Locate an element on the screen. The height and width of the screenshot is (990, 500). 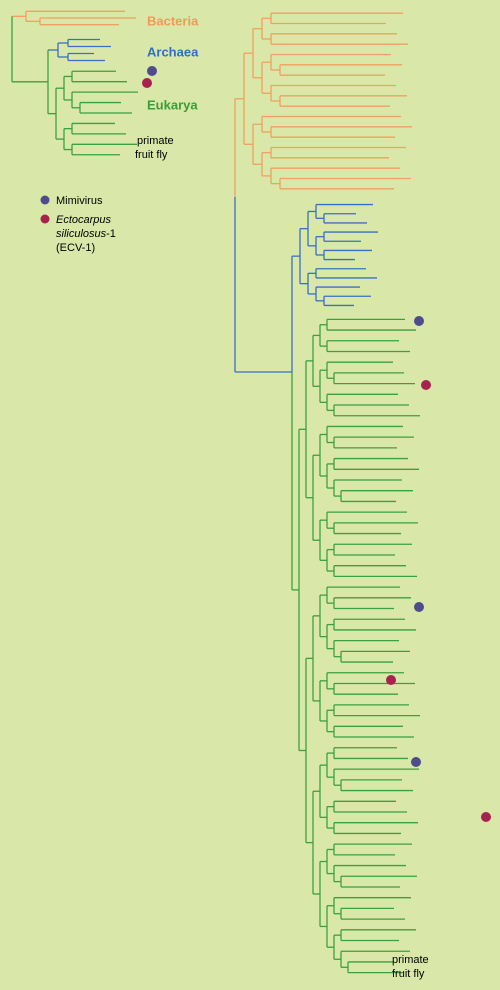
group-label: Eukarya is located at coordinates (172, 104).